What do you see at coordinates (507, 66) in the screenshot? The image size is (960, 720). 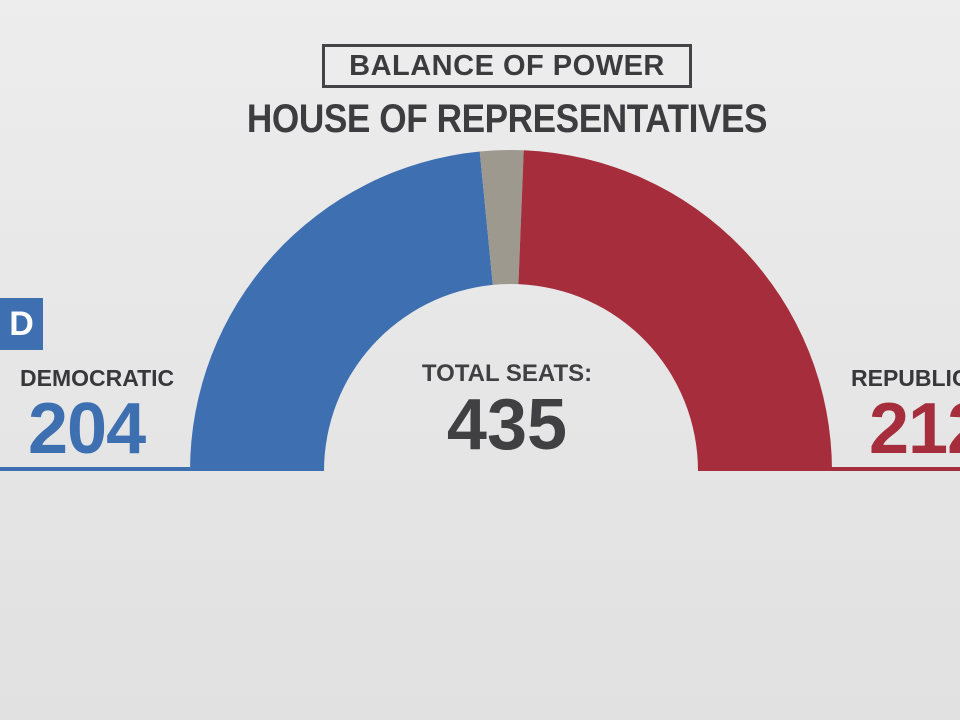 I see `balance-of-power-title: BALANCE OF POWER` at bounding box center [507, 66].